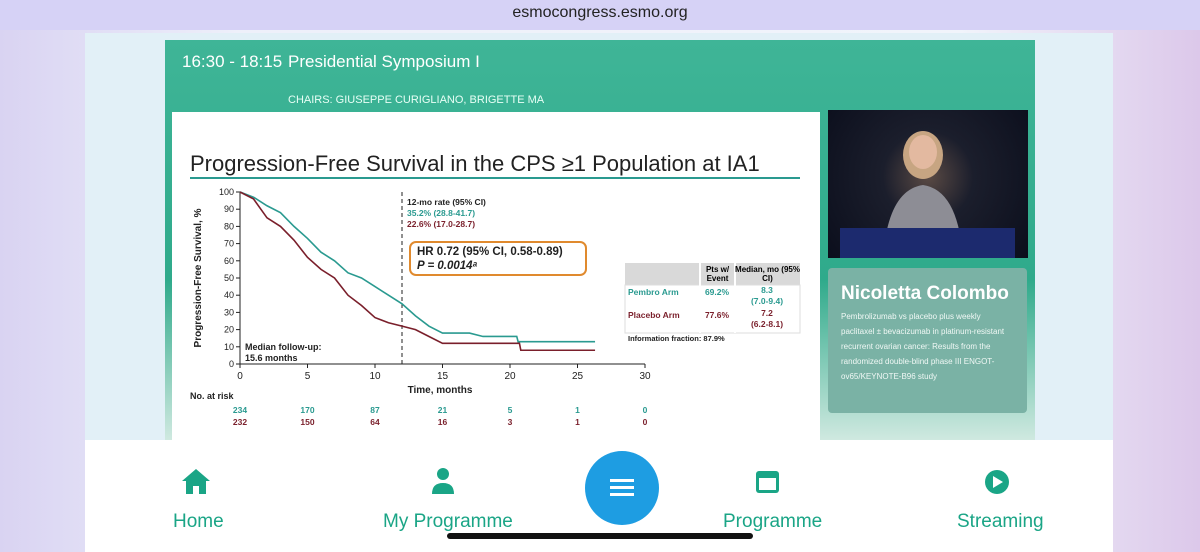 The height and width of the screenshot is (552, 1200). I want to click on at-risk-count: 87, so click(375, 410).